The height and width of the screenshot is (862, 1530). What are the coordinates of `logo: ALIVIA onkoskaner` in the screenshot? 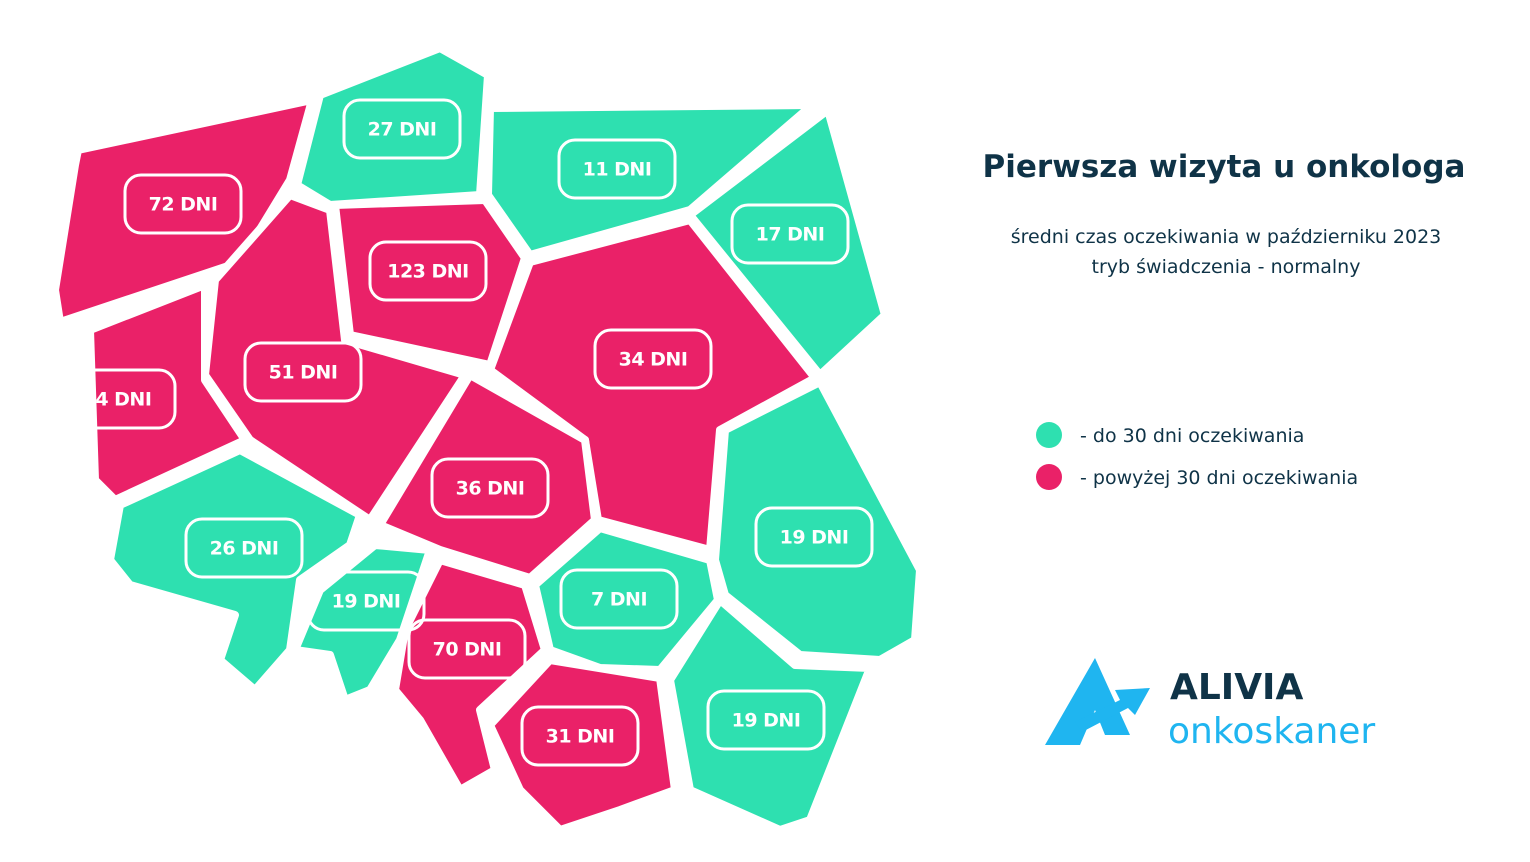 It's located at (1210, 705).